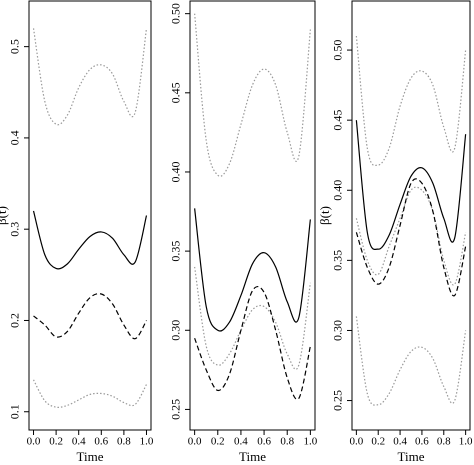 This screenshot has width=474, height=465. I want to click on y-tick-label: 0.1, so click(15, 411).